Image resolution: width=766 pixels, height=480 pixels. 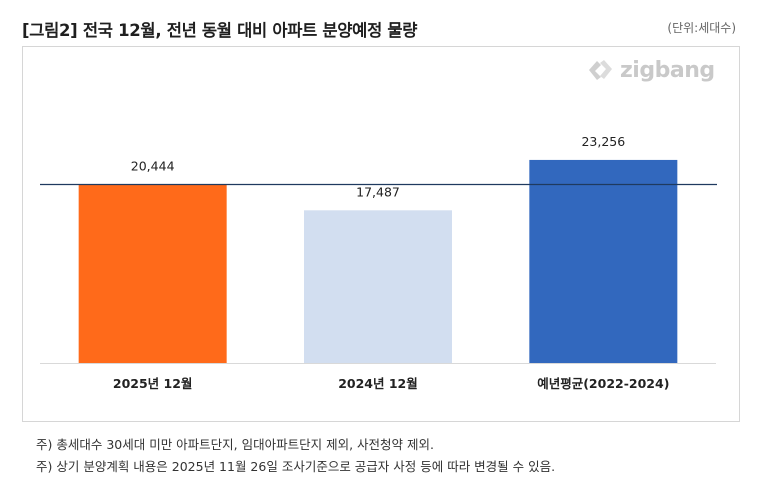 I want to click on data-label: 23,256, so click(x=603, y=141).